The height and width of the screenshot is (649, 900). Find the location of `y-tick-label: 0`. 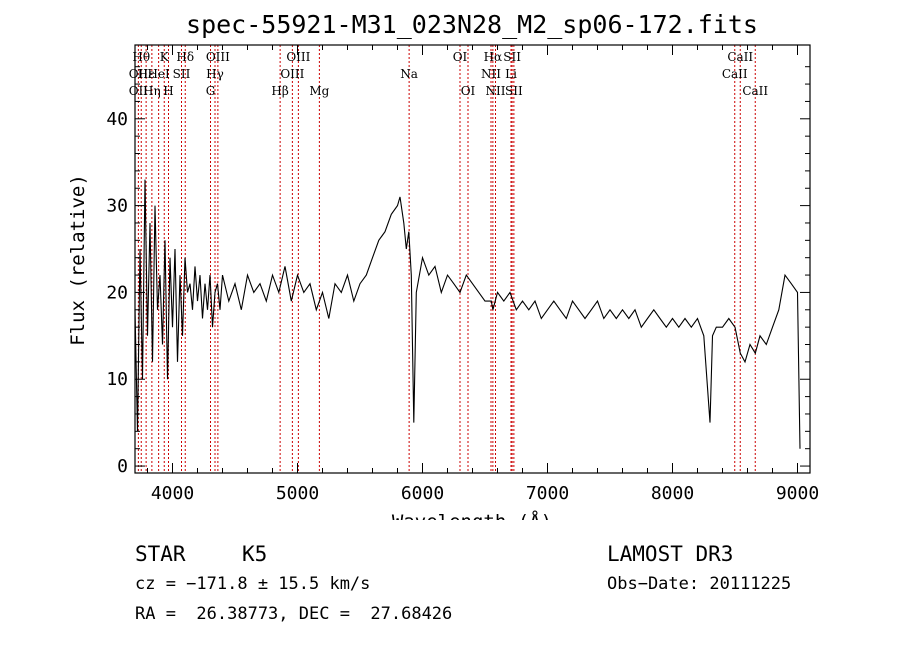

y-tick-label: 0 is located at coordinates (122, 466).